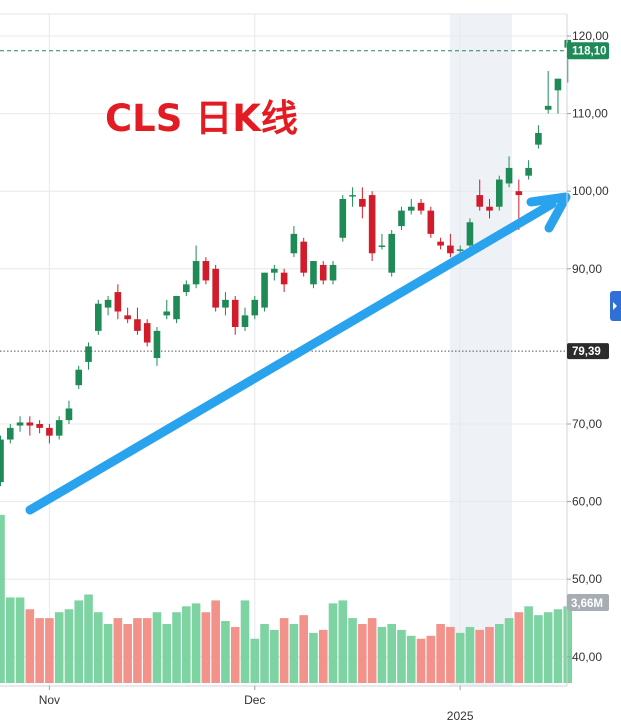  What do you see at coordinates (481, 350) in the screenshot?
I see `session-highlight-band` at bounding box center [481, 350].